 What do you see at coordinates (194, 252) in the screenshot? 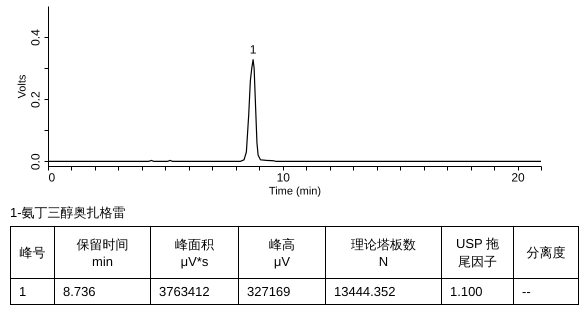
I see `text: 峰面积 μV*s` at bounding box center [194, 252].